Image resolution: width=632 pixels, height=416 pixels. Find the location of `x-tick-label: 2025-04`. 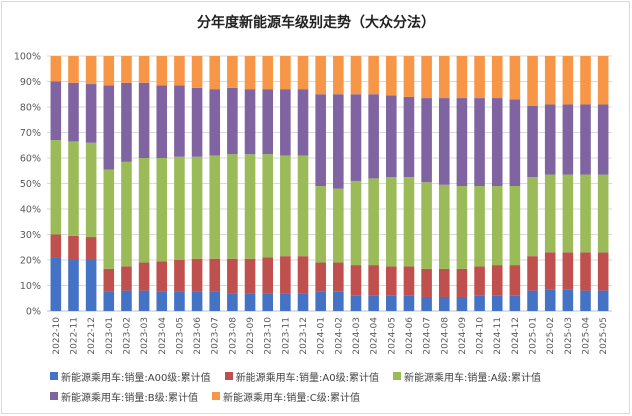

x-tick-label: 2025-04 is located at coordinates (587, 336).